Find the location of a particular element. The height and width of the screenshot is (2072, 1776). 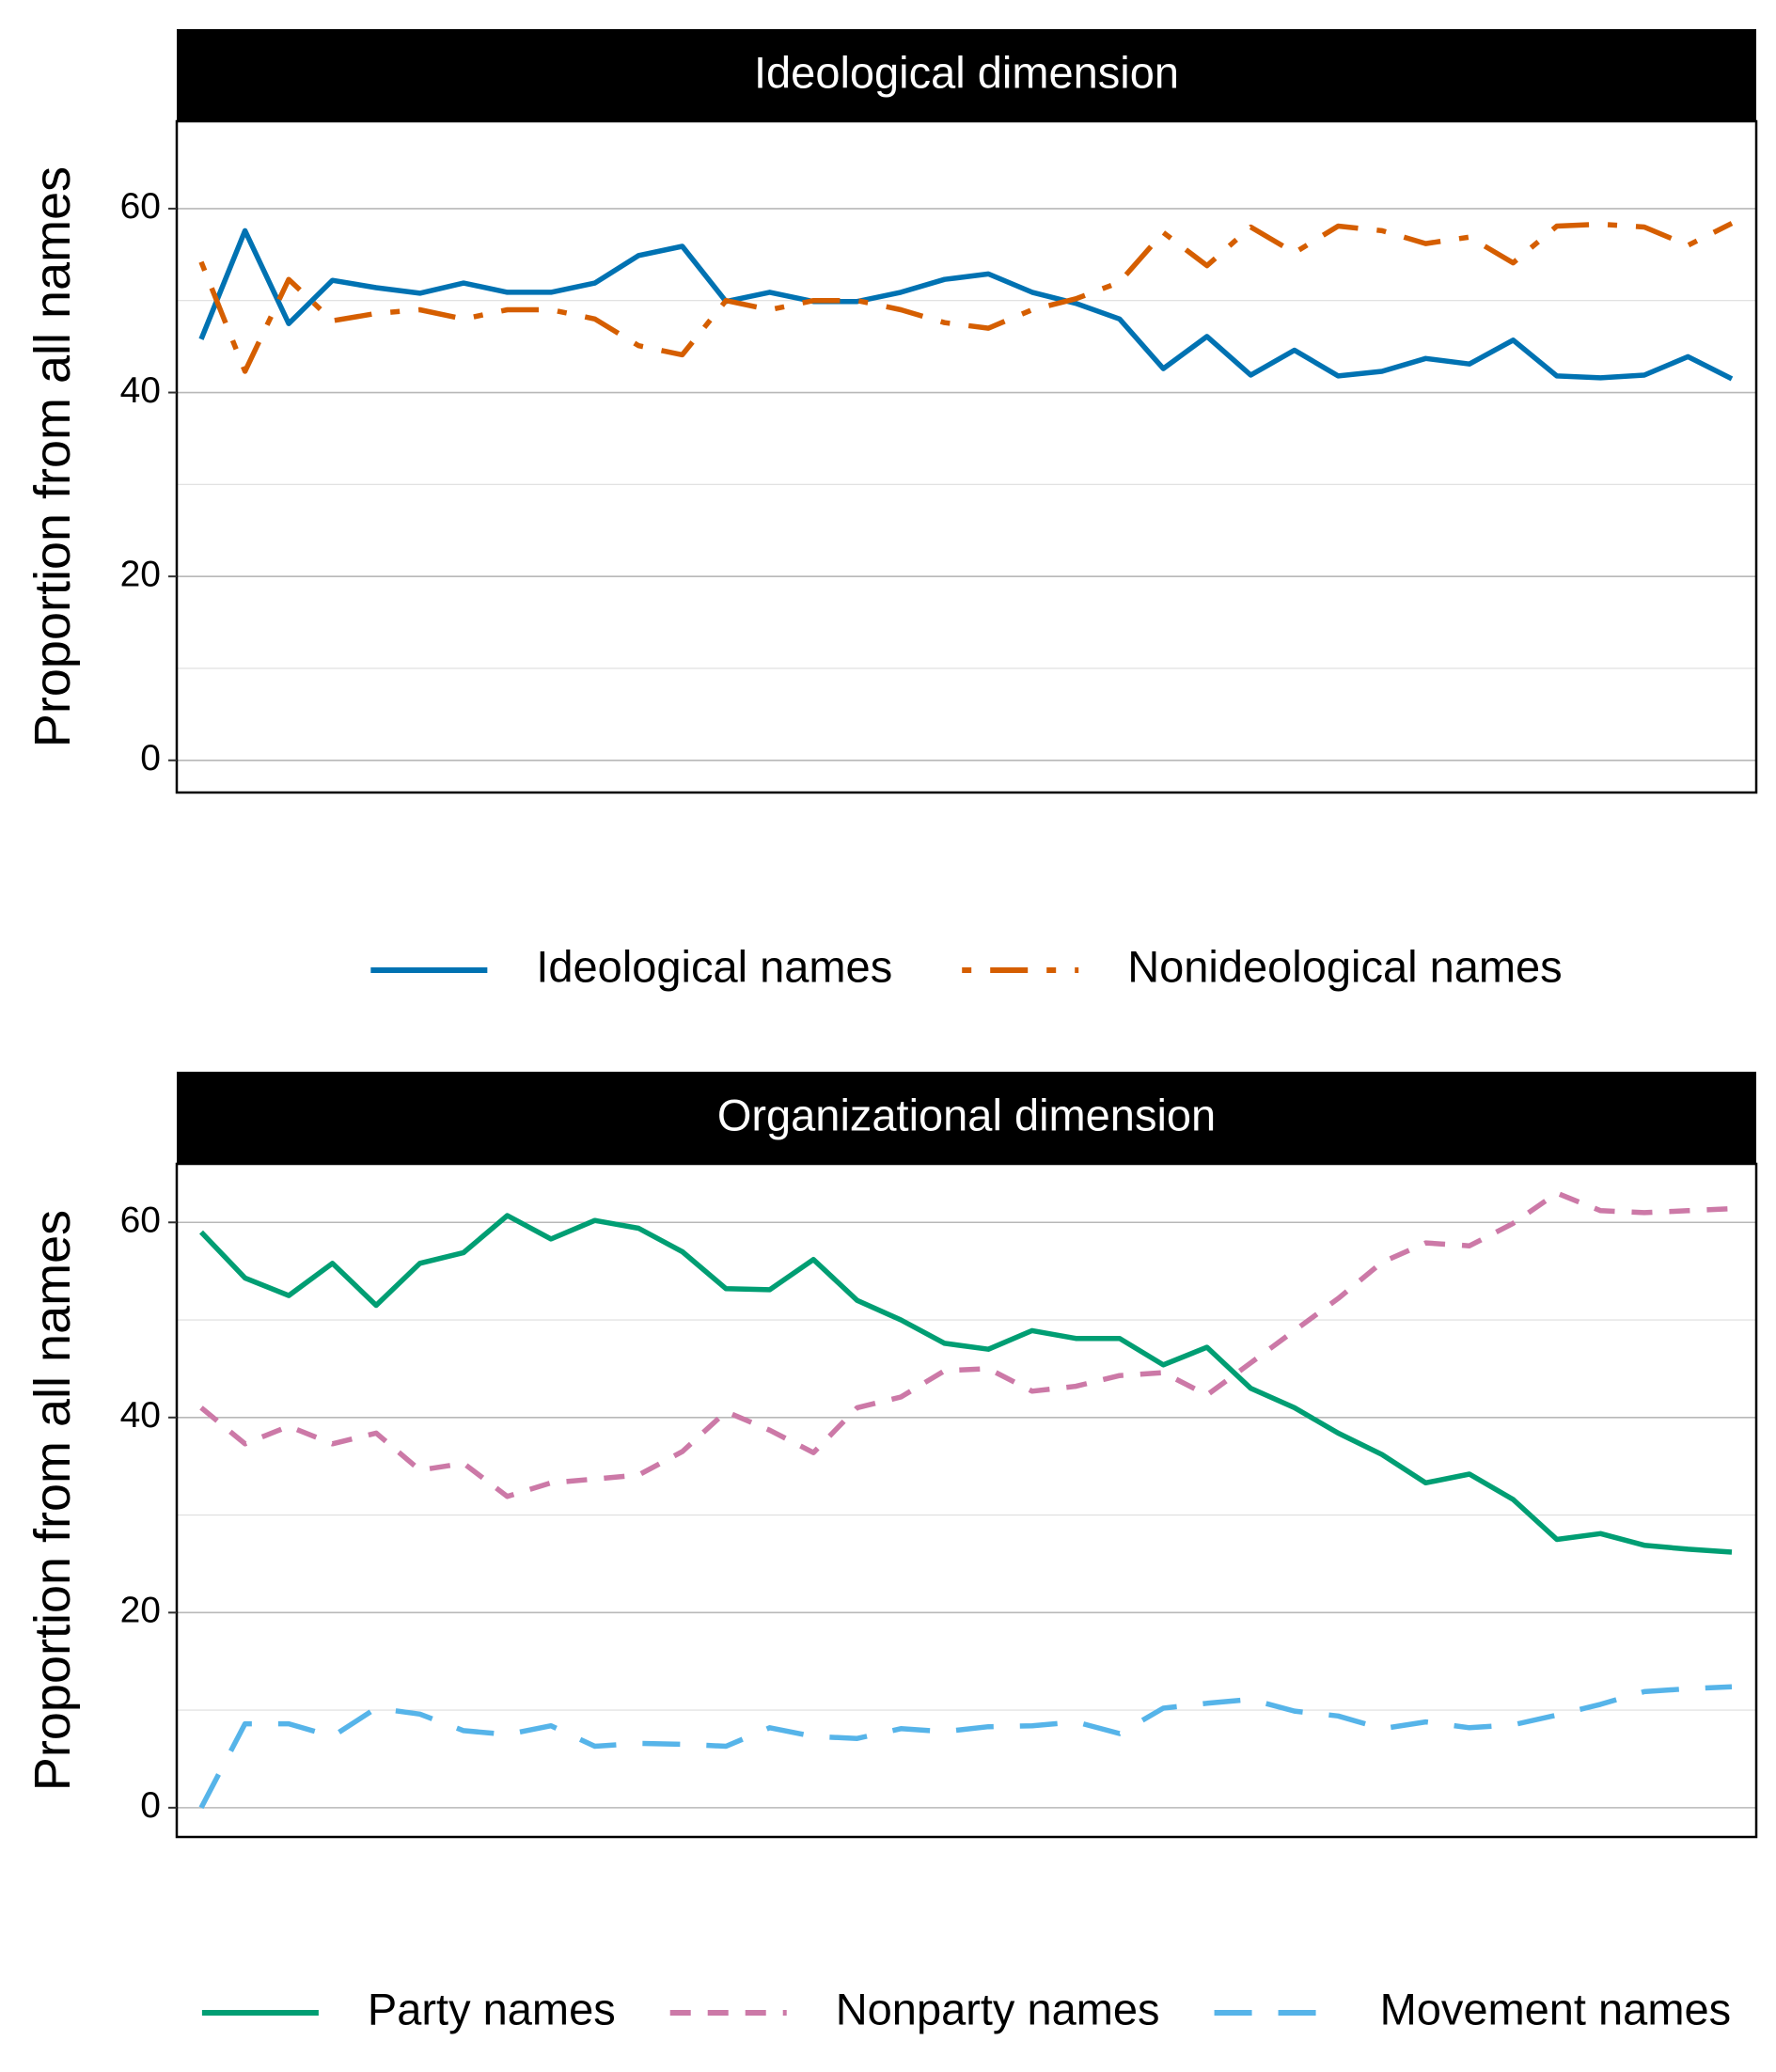

legend: Ideological names Nonideological names is located at coordinates (966, 966).